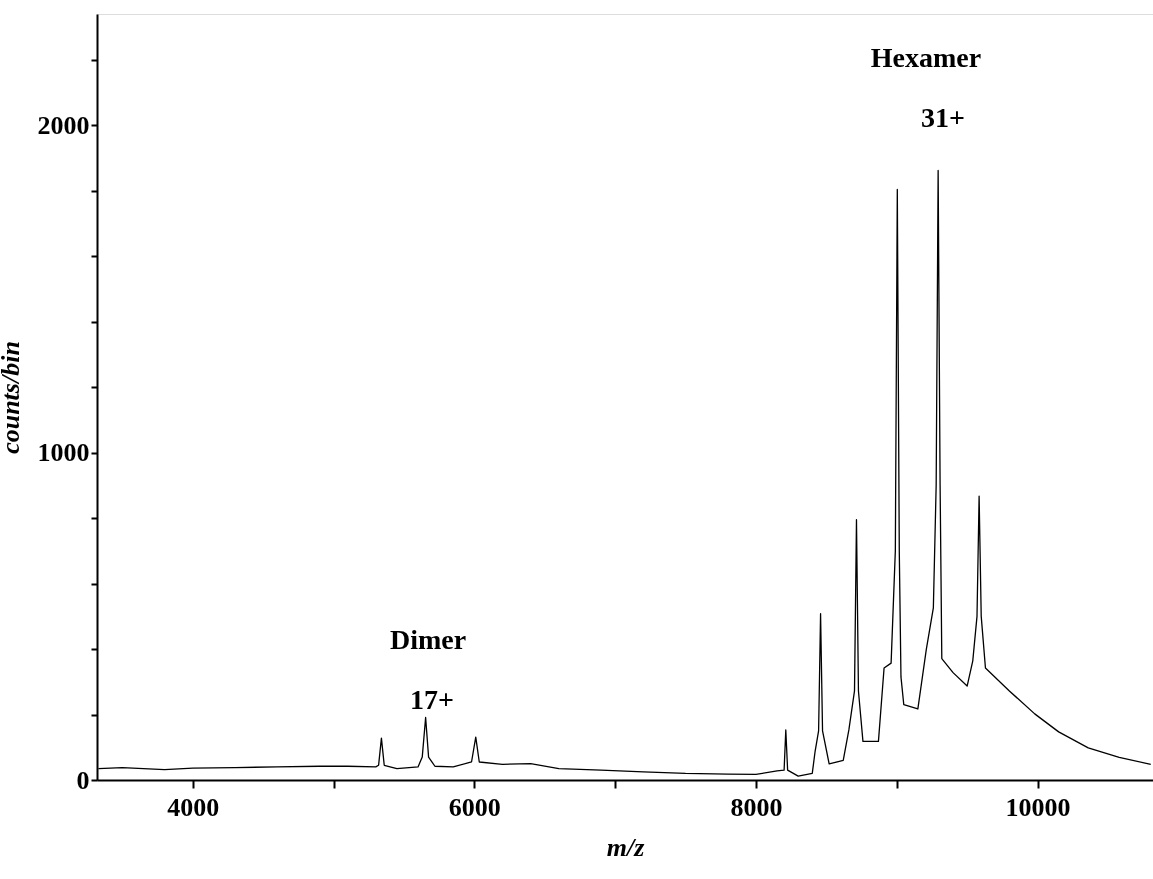 The width and height of the screenshot is (1153, 879). I want to click on annotation: Dimer, so click(428, 639).